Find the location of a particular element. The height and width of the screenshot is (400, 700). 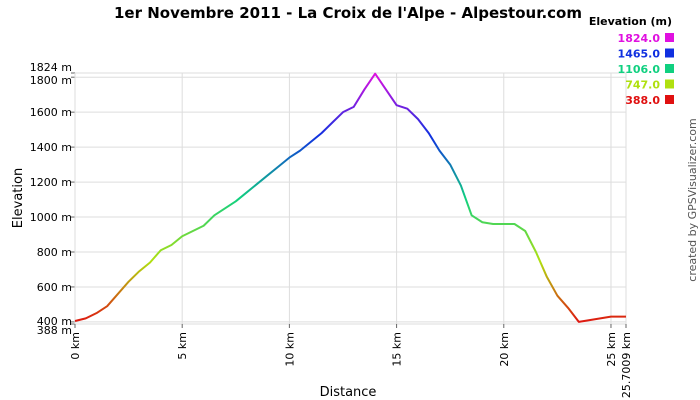

legend-value: 747.0 is located at coordinates (642, 85).